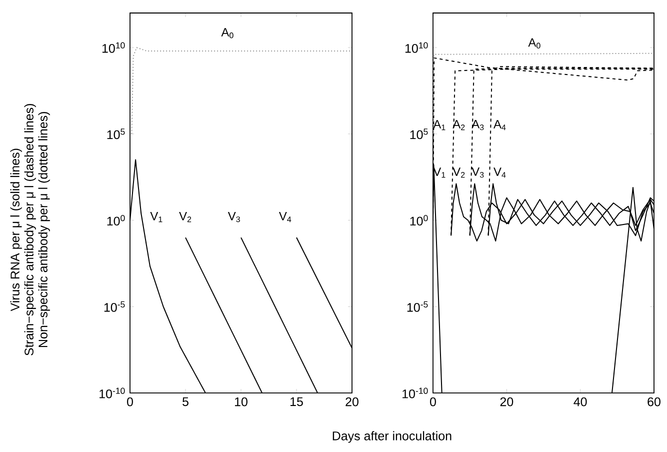 Image resolution: width=667 pixels, height=452 pixels. What do you see at coordinates (654, 401) in the screenshot?
I see `x-tick-label: 60` at bounding box center [654, 401].